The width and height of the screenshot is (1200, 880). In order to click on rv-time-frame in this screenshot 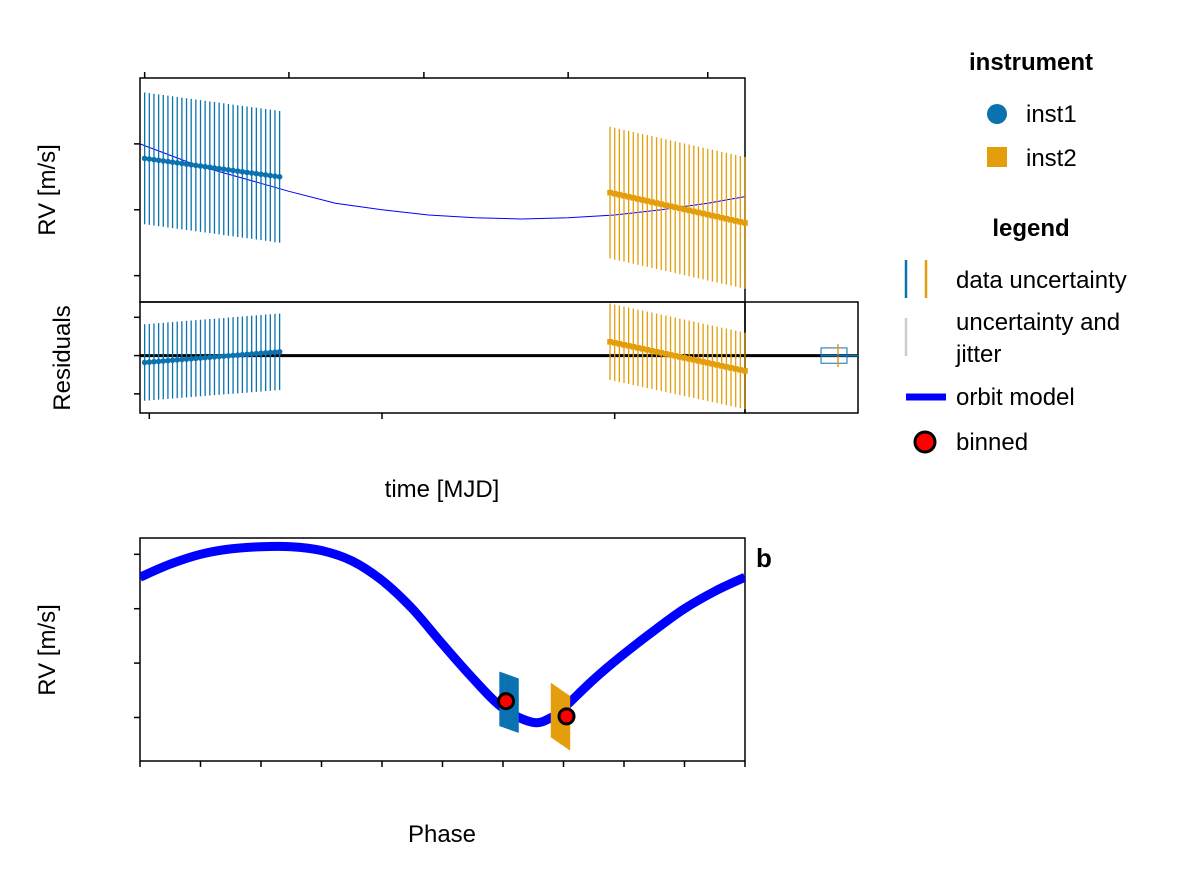, I will do `click(442, 190)`.